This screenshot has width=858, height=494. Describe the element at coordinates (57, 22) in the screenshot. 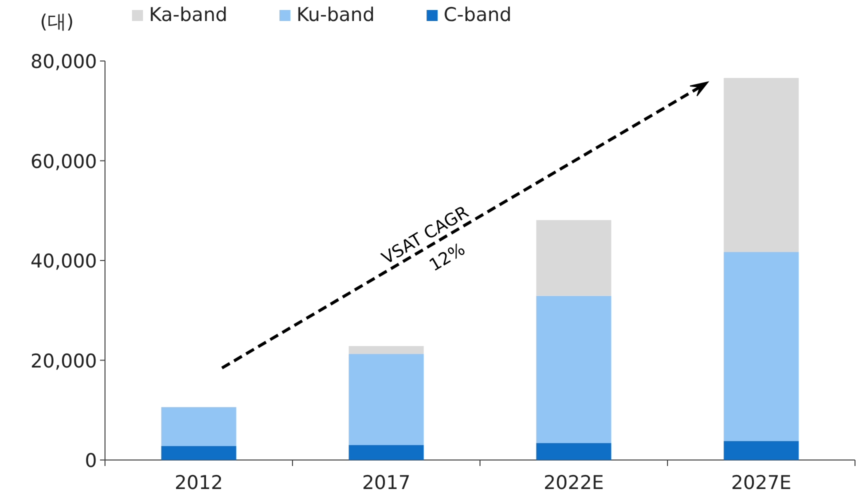

I see `y-axis-title: (대)` at that location.